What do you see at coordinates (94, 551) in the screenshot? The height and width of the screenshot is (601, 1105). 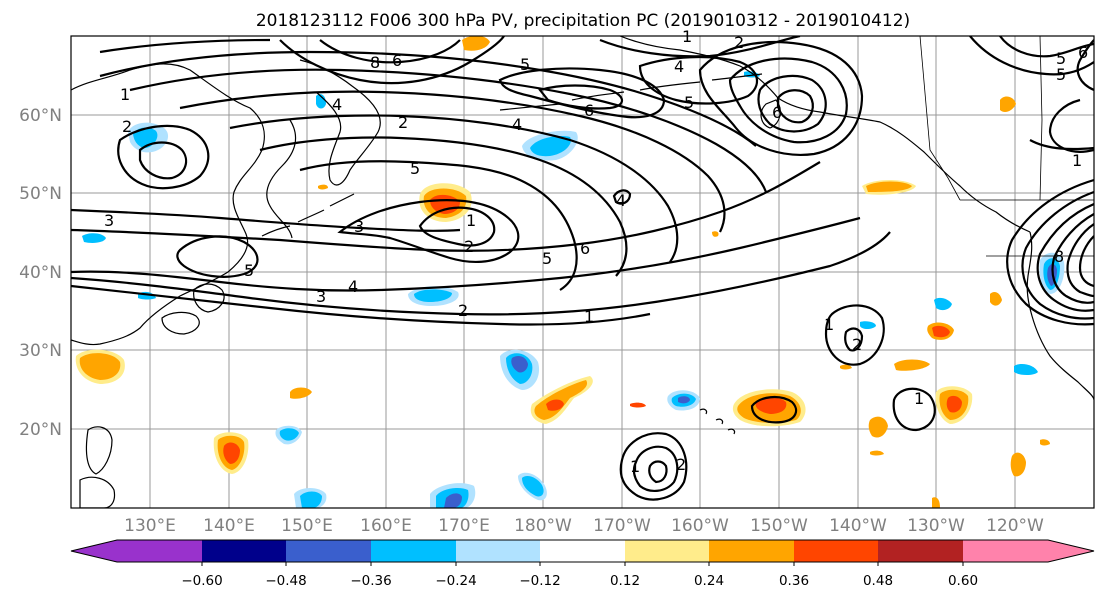 I see `colorbar-extend-low` at bounding box center [94, 551].